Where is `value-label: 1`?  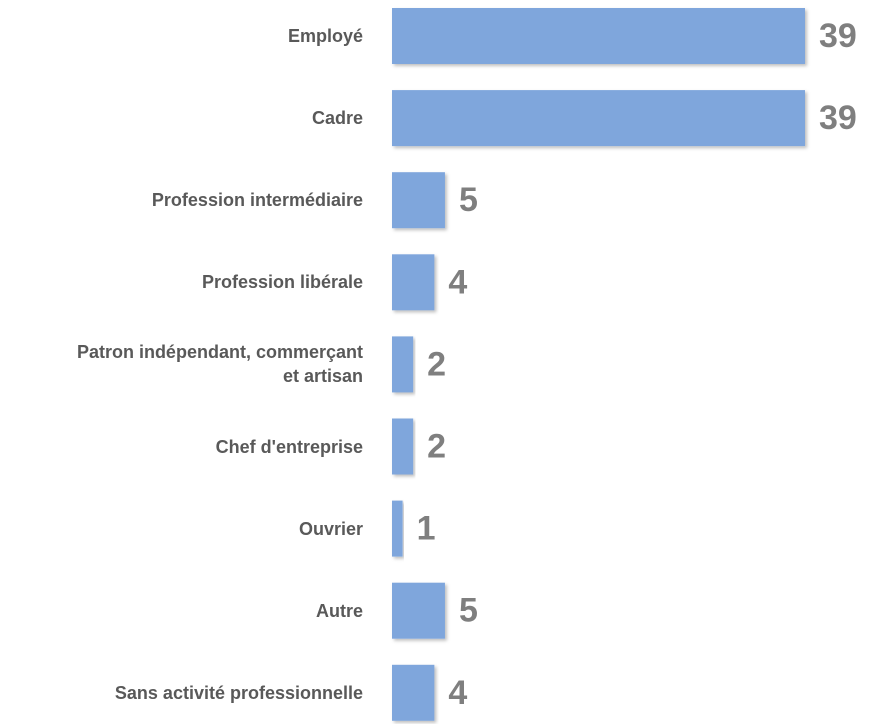
value-label: 1 is located at coordinates (426, 529).